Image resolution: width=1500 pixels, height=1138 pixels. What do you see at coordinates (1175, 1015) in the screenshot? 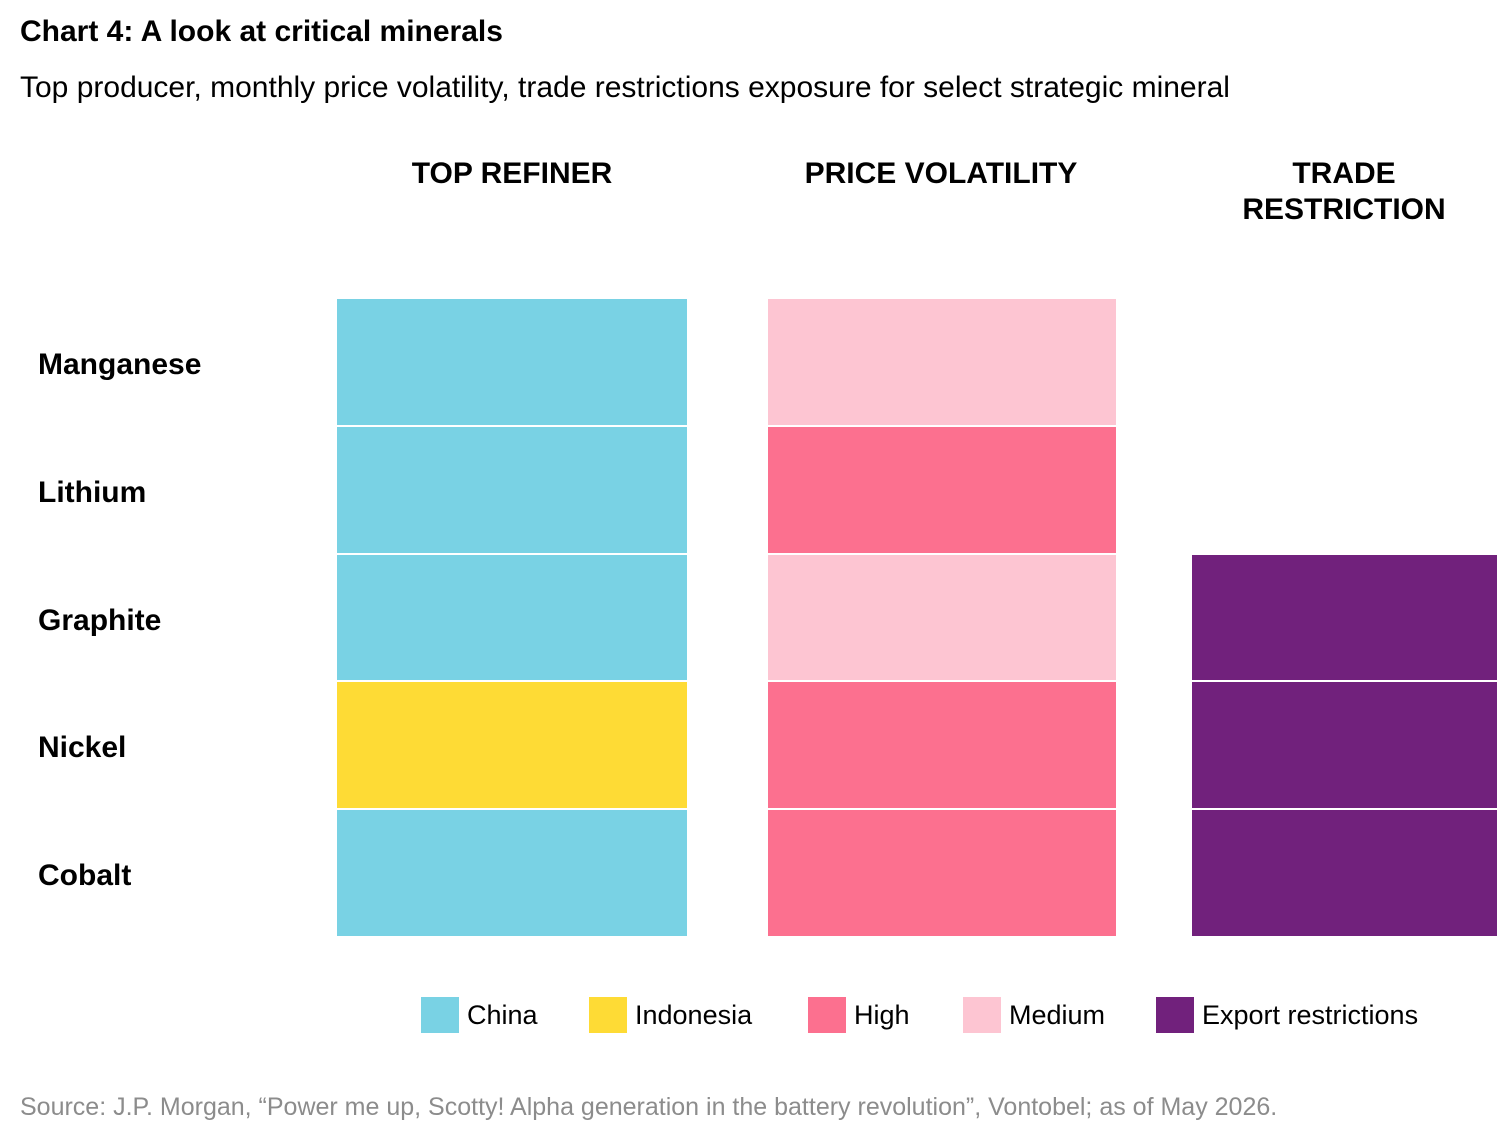
I see `legend-swatch-export-restrictions` at bounding box center [1175, 1015].